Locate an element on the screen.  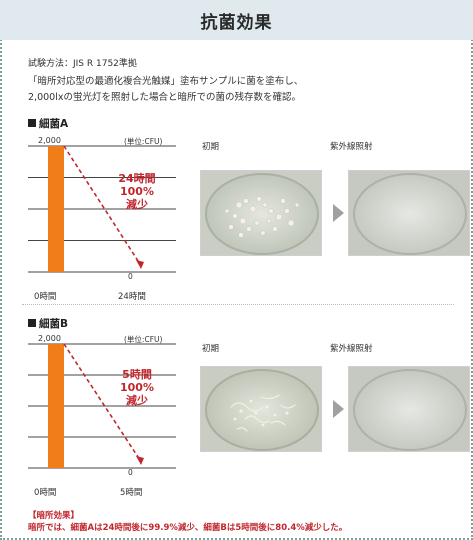
petri-dish-b-initial is located at coordinates (261, 409).